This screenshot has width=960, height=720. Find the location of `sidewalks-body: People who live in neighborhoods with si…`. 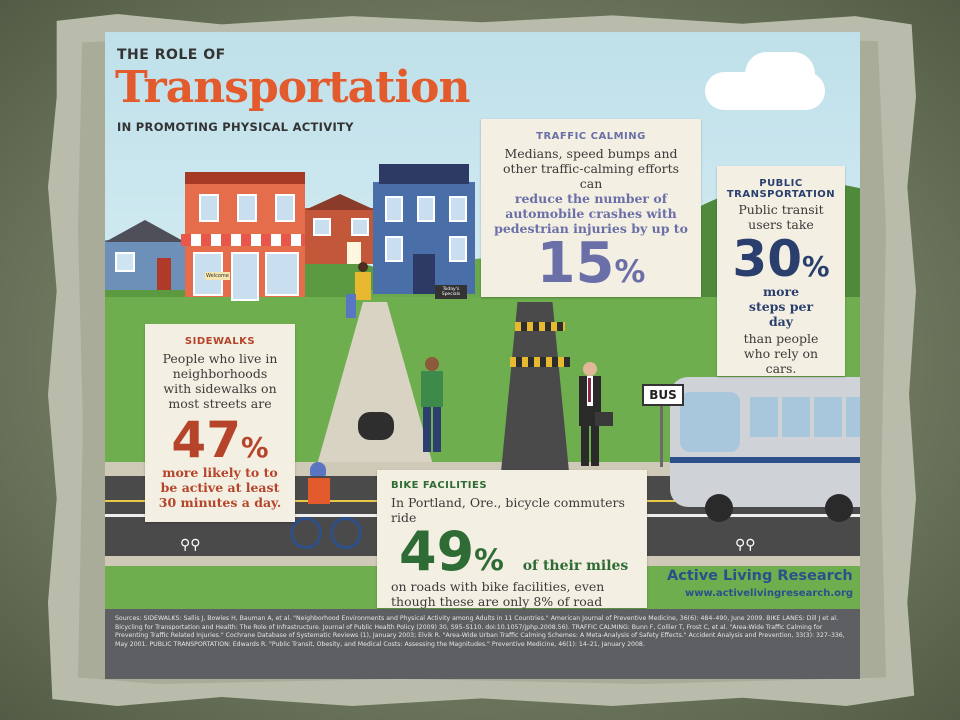

sidewalks-body: People who live in neighborhoods with si… is located at coordinates (220, 381).